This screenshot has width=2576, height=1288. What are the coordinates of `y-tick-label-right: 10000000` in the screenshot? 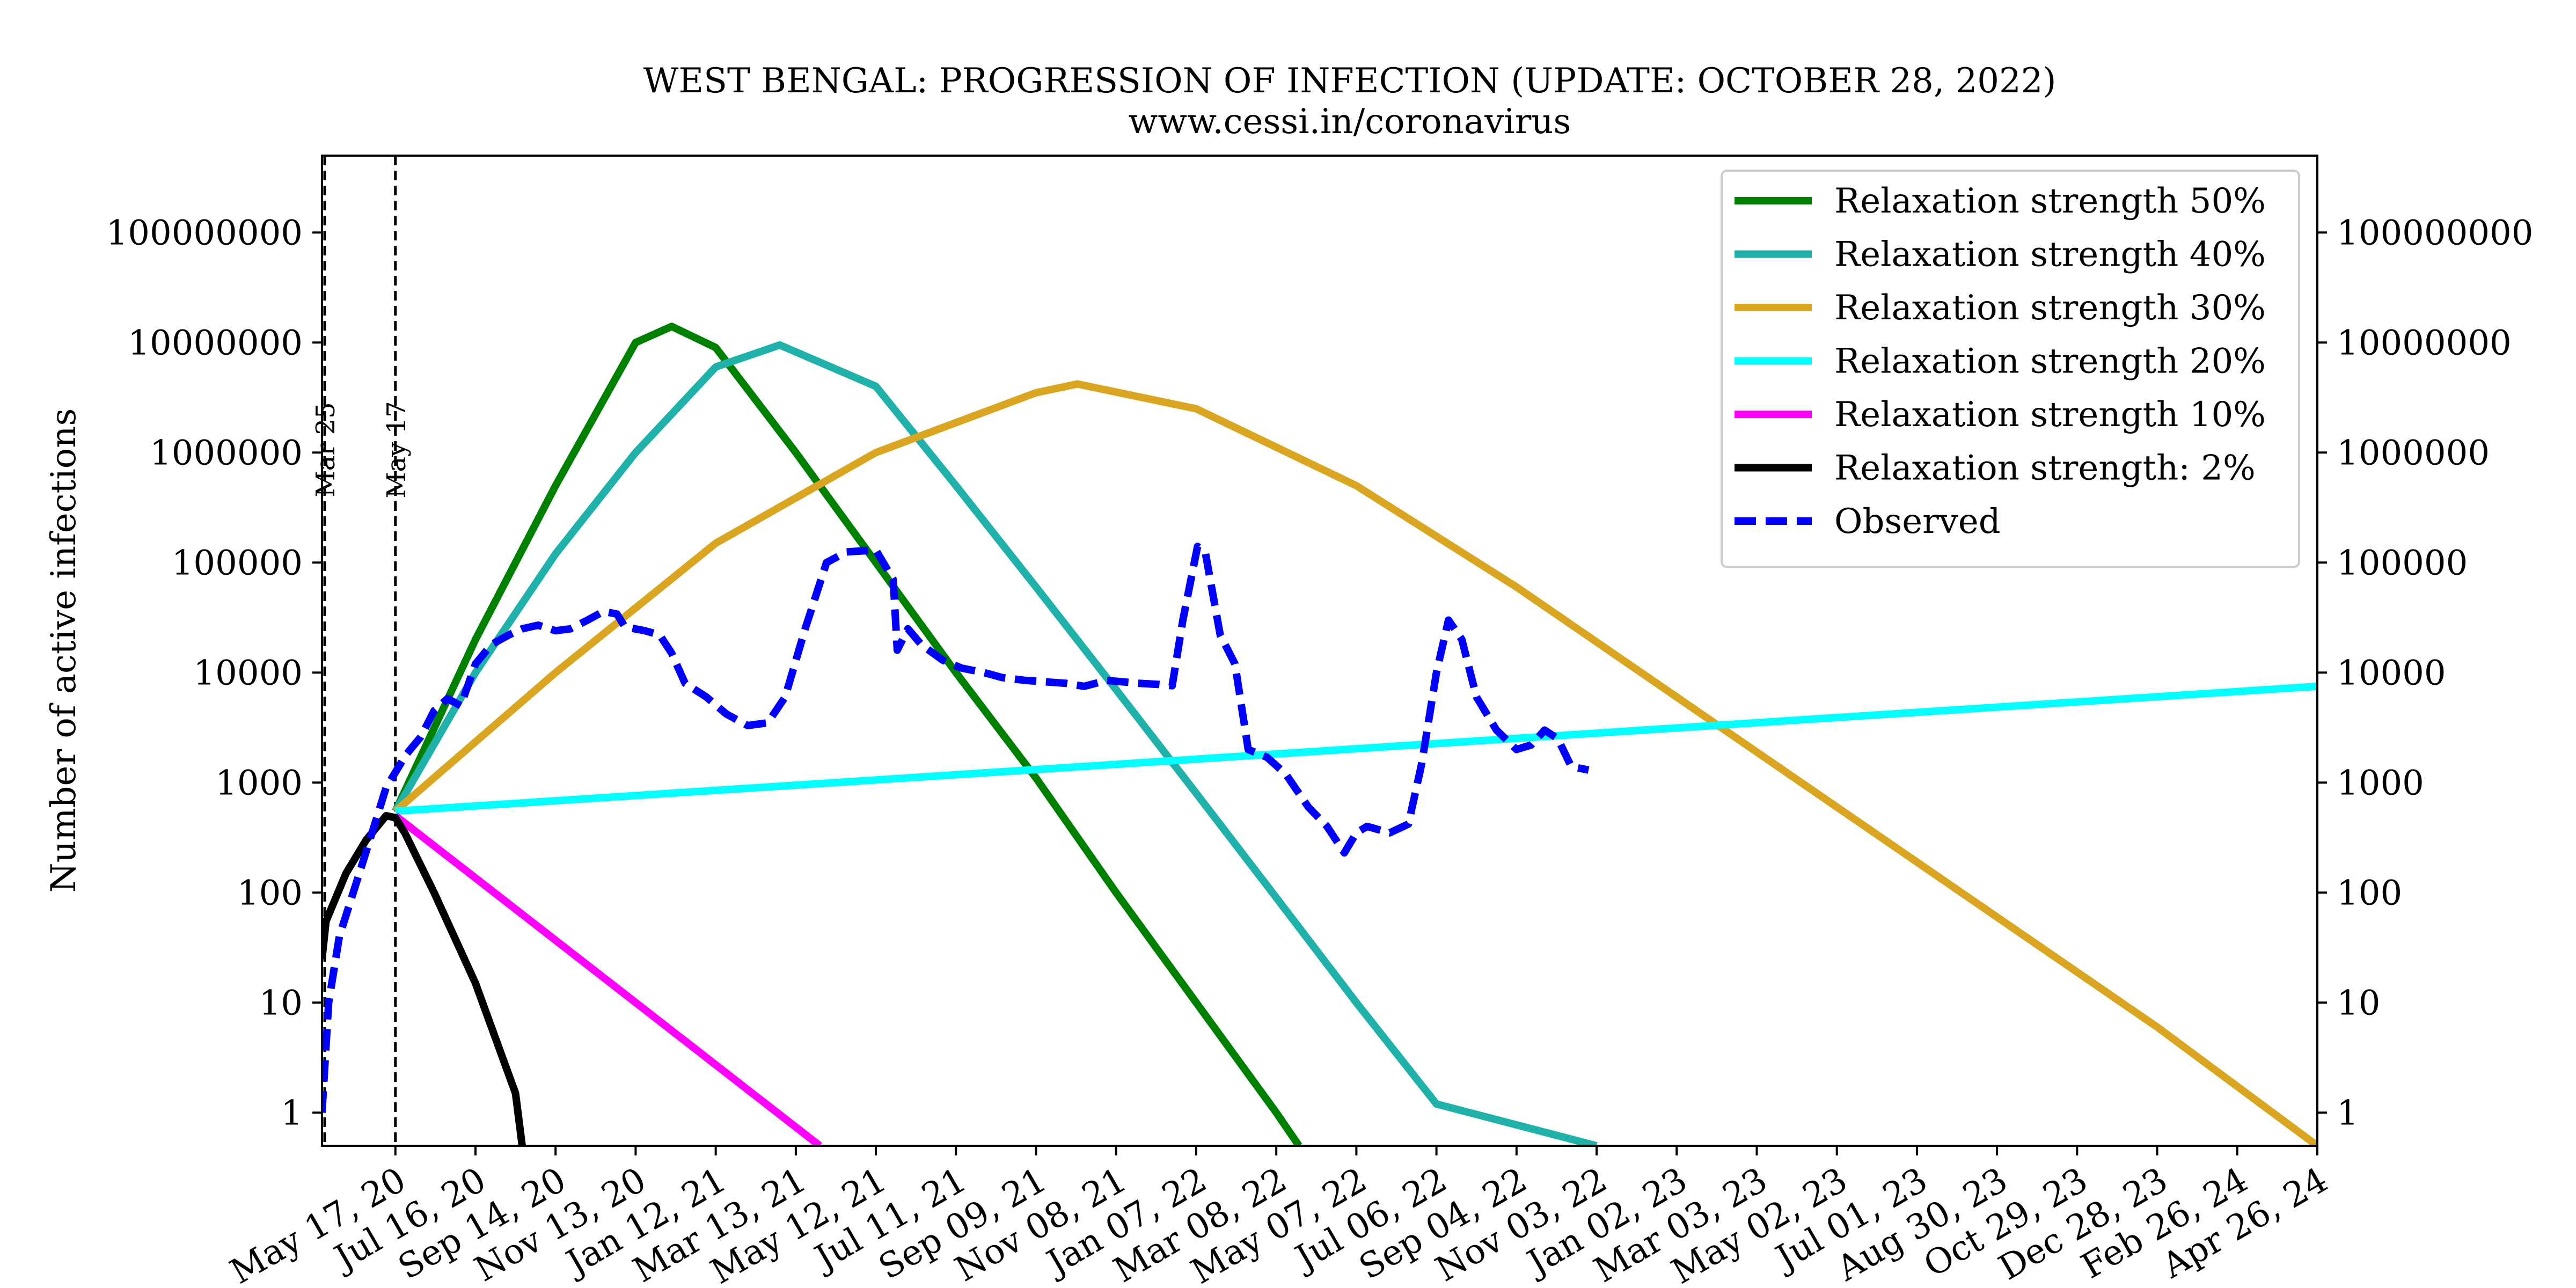 It's located at (2424, 343).